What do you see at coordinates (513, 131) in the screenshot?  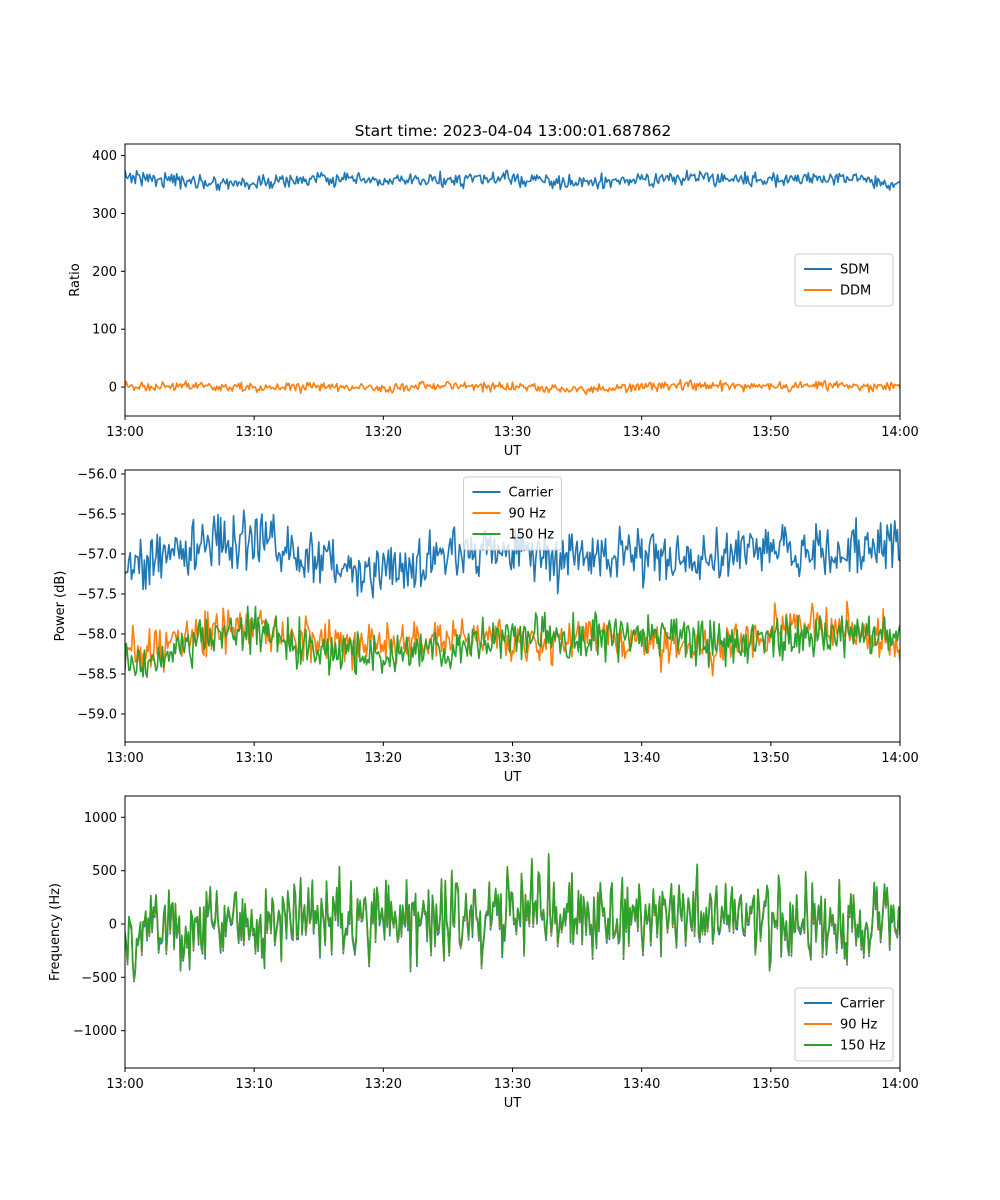 I see `figure-title: Start time: 2023-04-04 13:00:01.687862` at bounding box center [513, 131].